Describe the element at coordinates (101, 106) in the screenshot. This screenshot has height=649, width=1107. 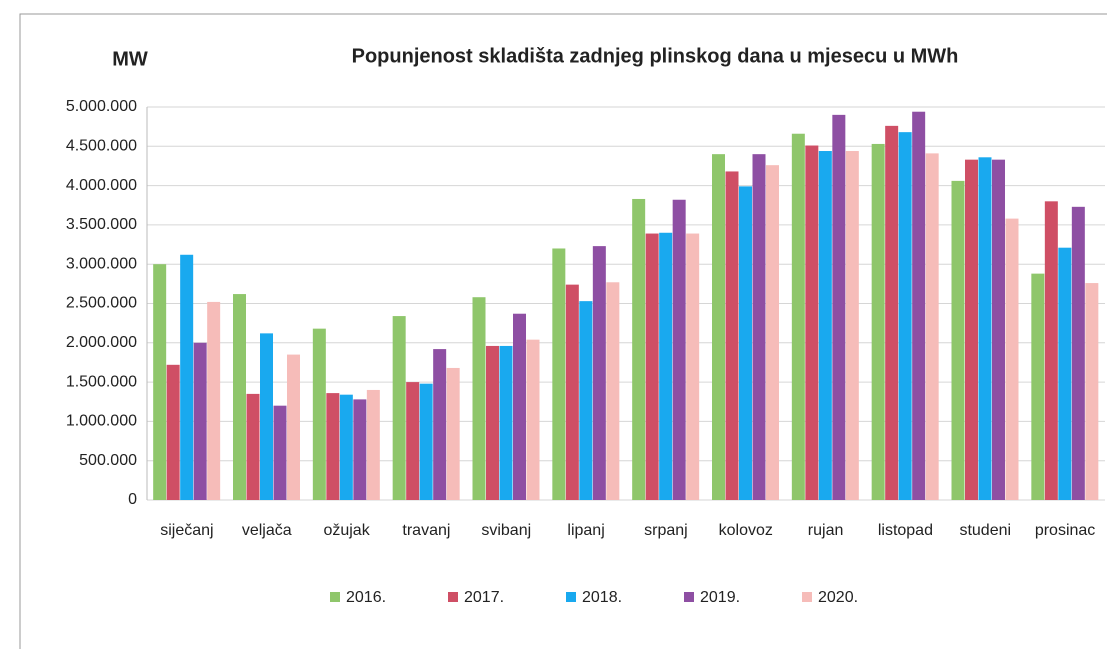
I see `y-tick-label: 5.000.000` at that location.